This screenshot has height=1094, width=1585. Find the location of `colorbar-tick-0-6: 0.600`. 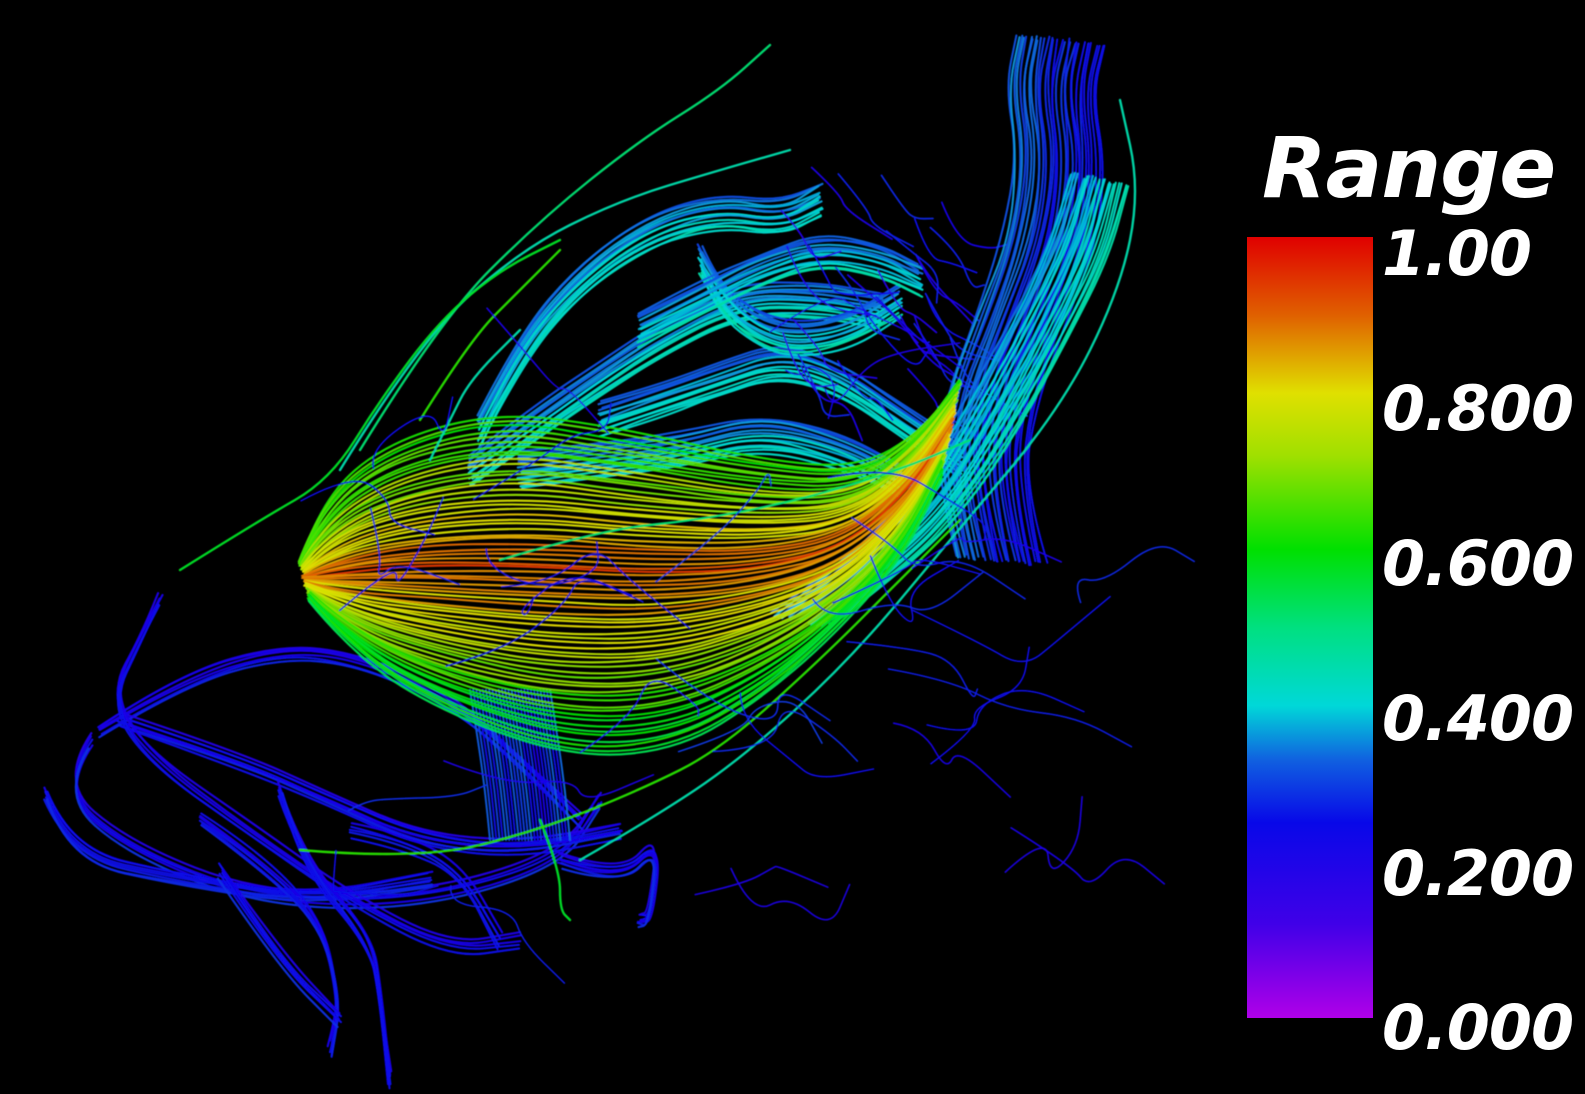

colorbar-tick-0-6: 0.600 is located at coordinates (1478, 563).